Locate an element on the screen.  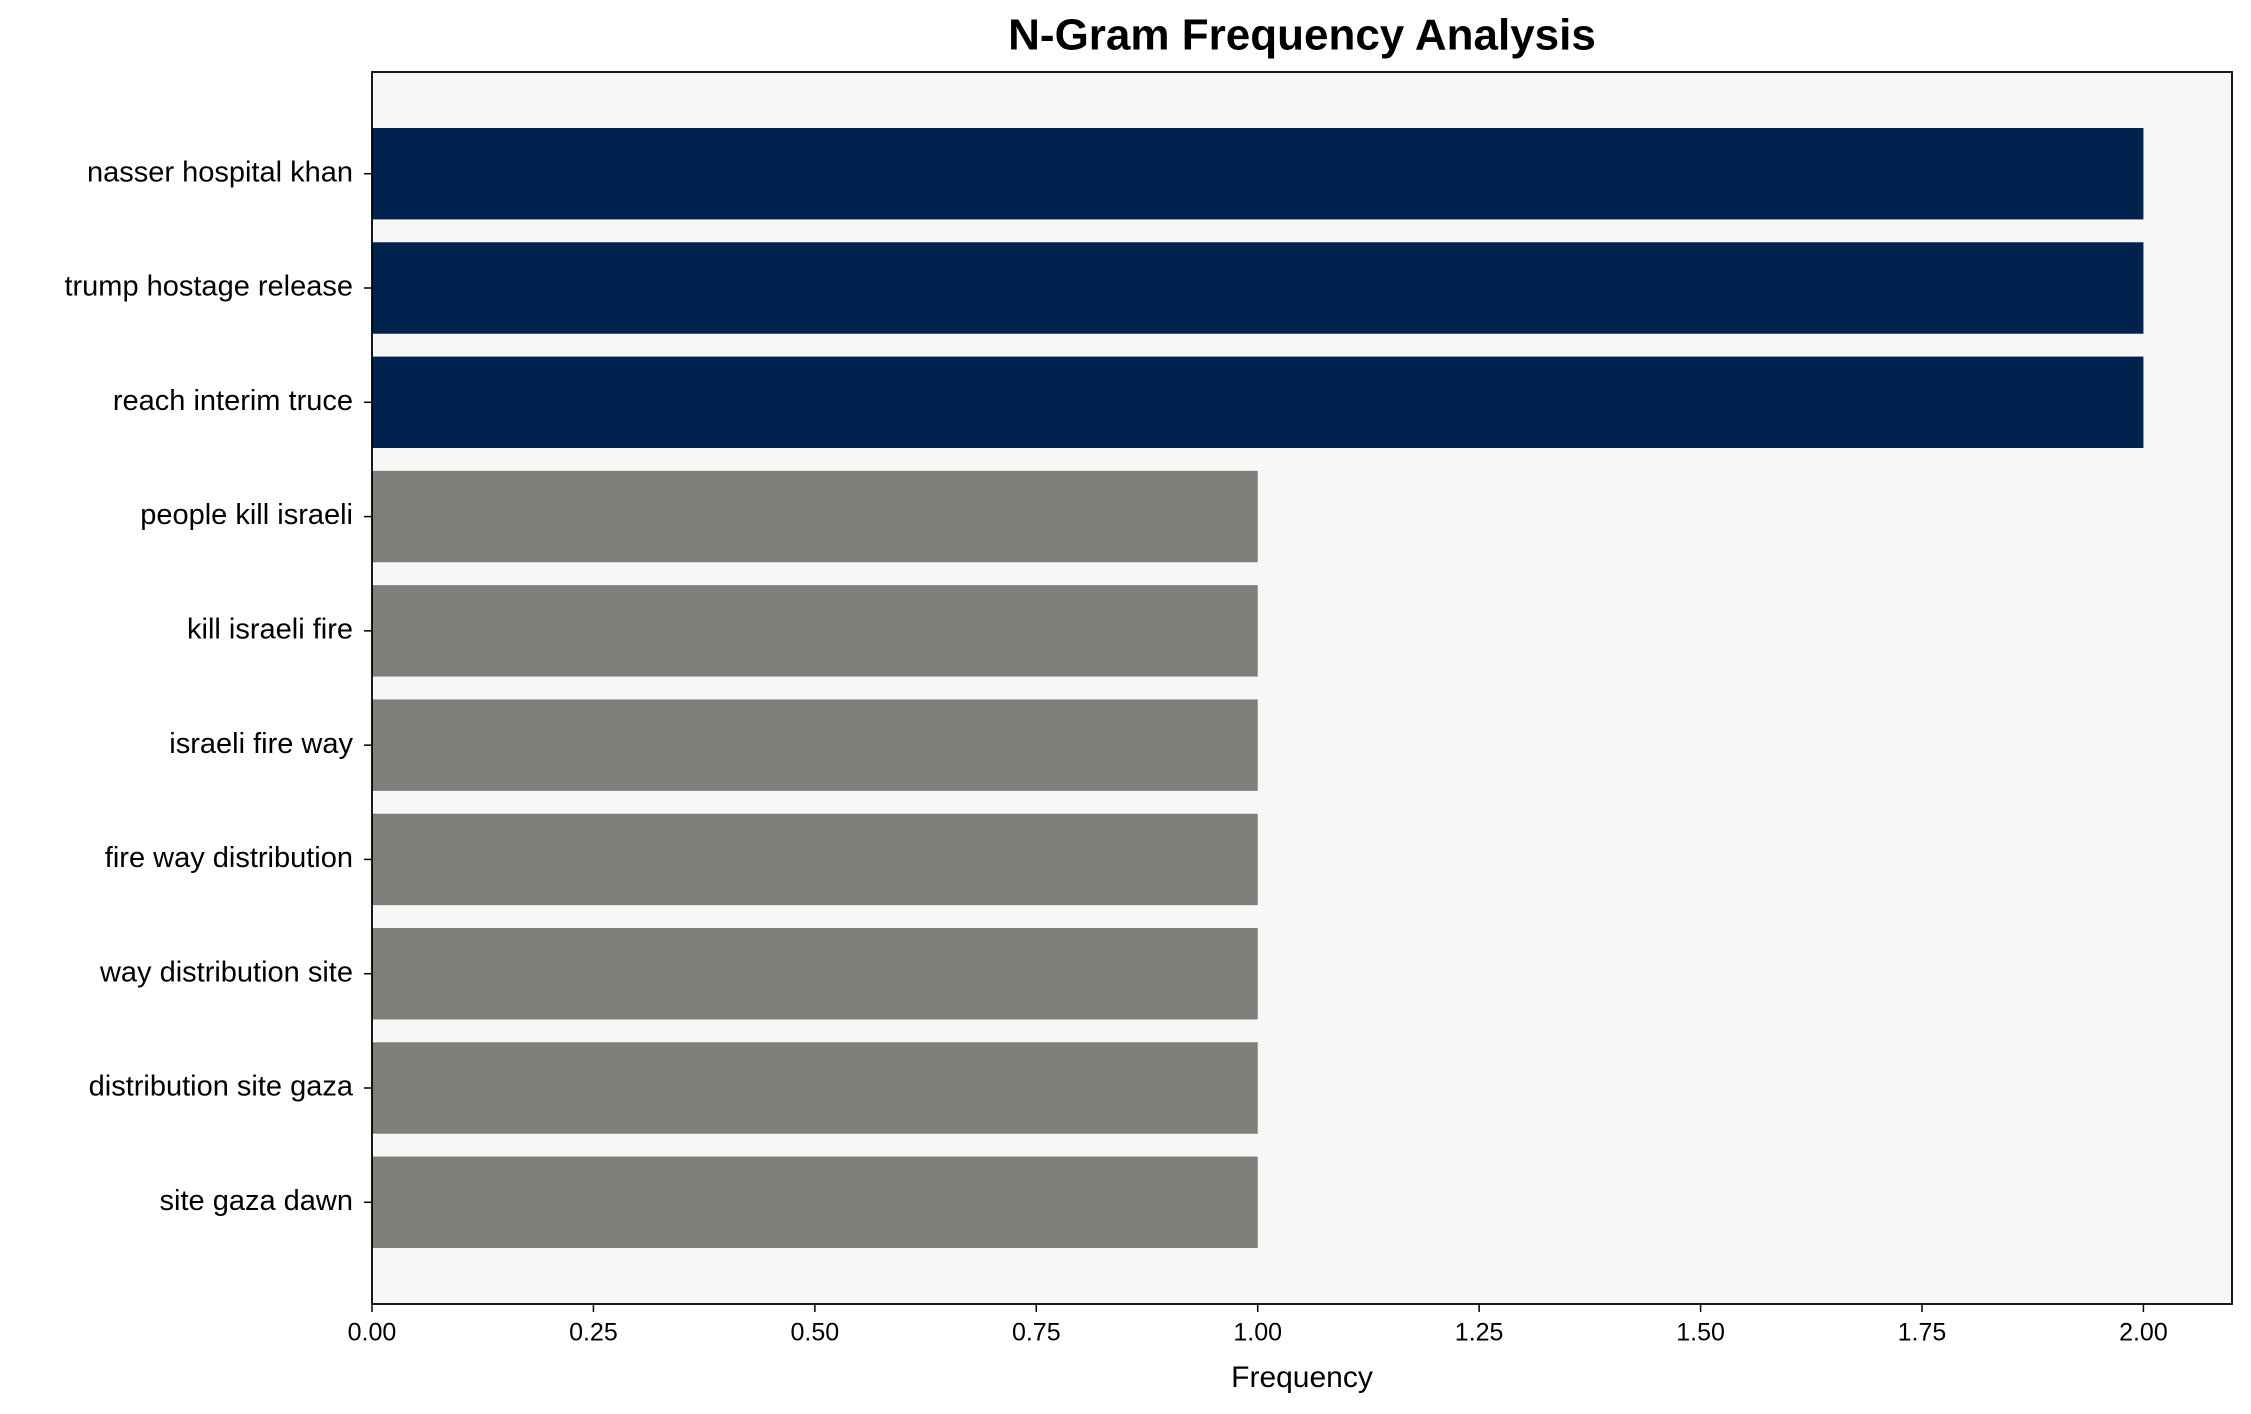
y-tick-label: kill israeli fire is located at coordinates (270, 630).